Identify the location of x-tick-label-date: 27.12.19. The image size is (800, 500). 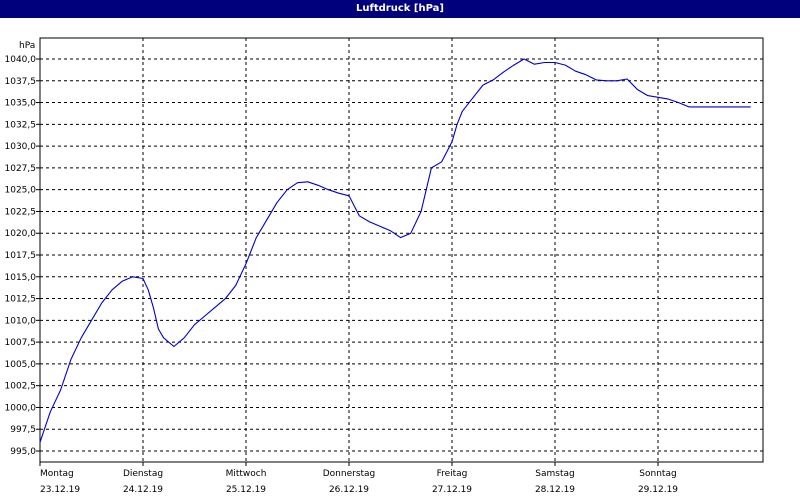
(452, 490).